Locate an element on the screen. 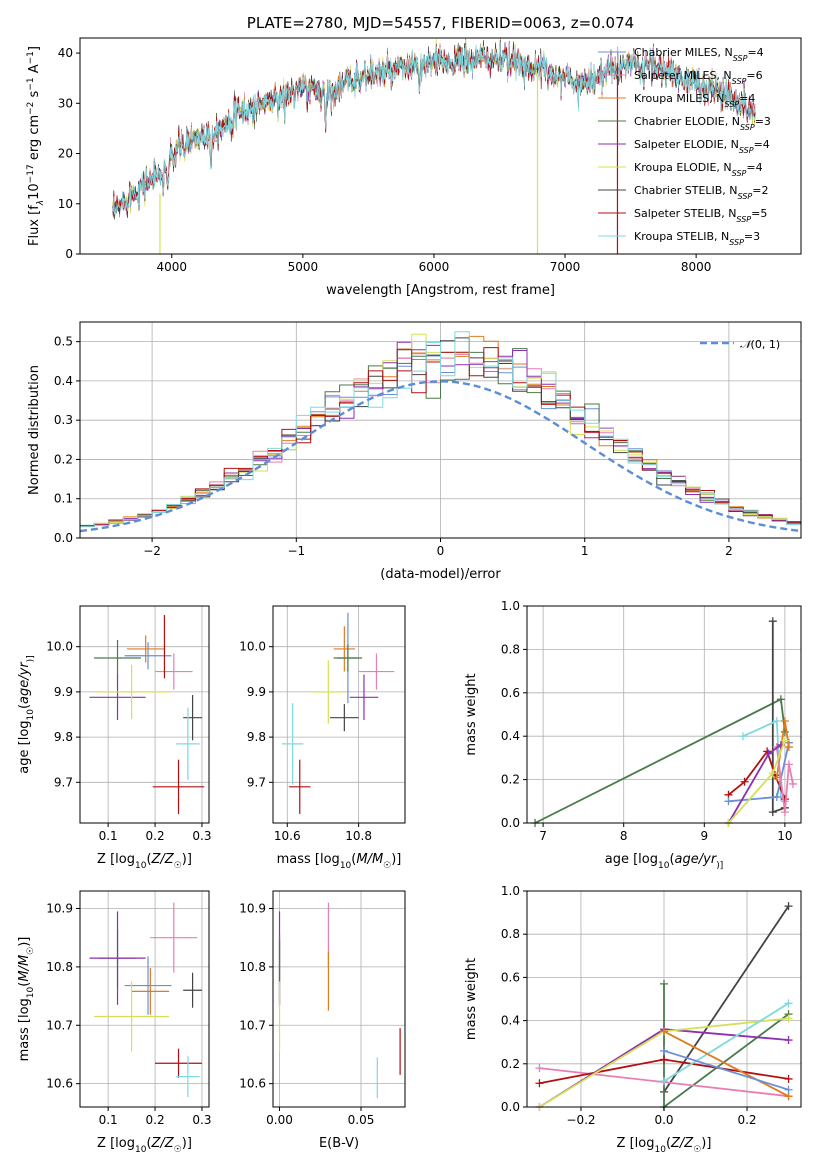 The height and width of the screenshot is (1170, 819). gaussian-curve is located at coordinates (440, 456).